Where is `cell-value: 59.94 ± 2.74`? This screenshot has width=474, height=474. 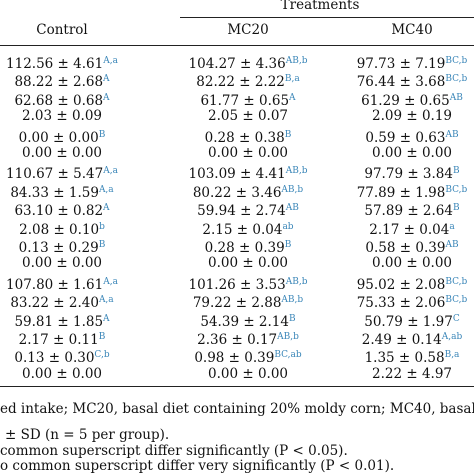 cell-value: 59.94 ± 2.74 is located at coordinates (241, 211).